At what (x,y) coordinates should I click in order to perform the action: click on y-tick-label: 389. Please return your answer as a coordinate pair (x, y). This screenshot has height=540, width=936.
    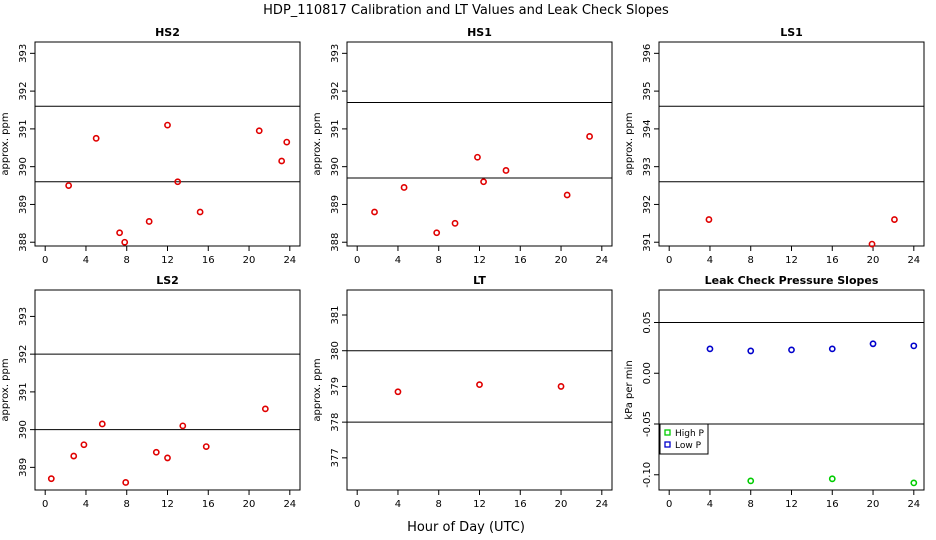
    Looking at the image, I should click on (335, 204).